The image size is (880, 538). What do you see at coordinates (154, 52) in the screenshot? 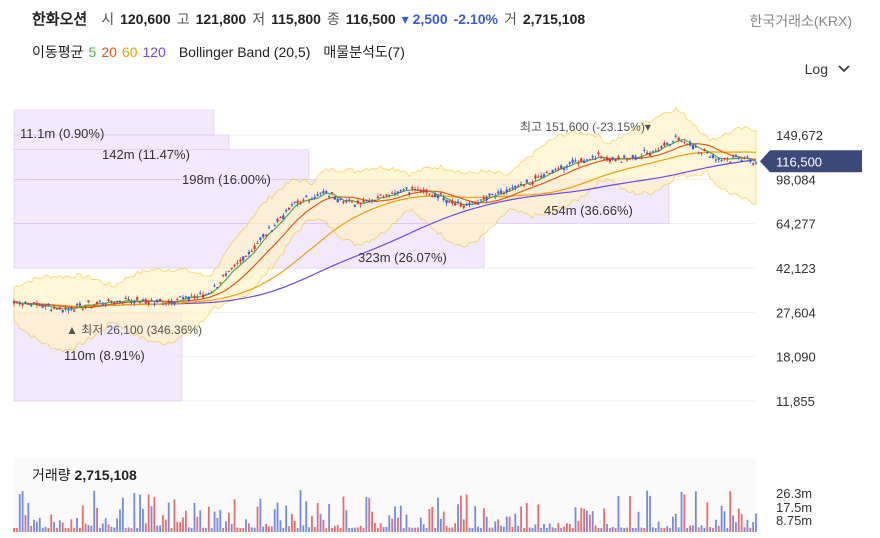
I see `ma120-label: 120` at bounding box center [154, 52].